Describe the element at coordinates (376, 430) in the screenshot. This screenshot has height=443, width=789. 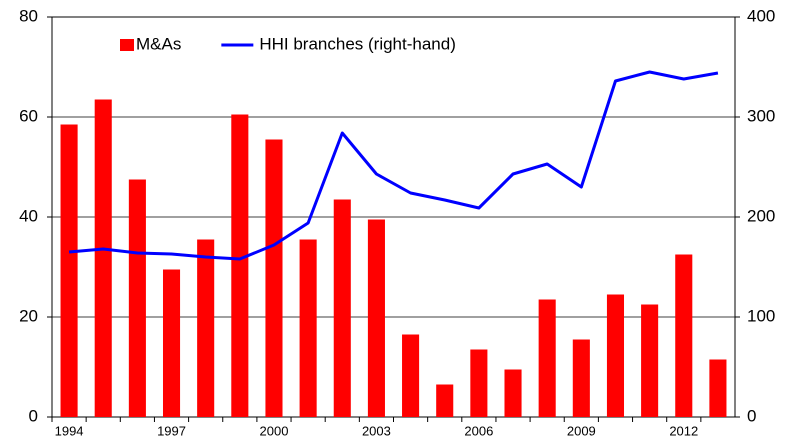
I see `x-tick-label: 2003` at that location.